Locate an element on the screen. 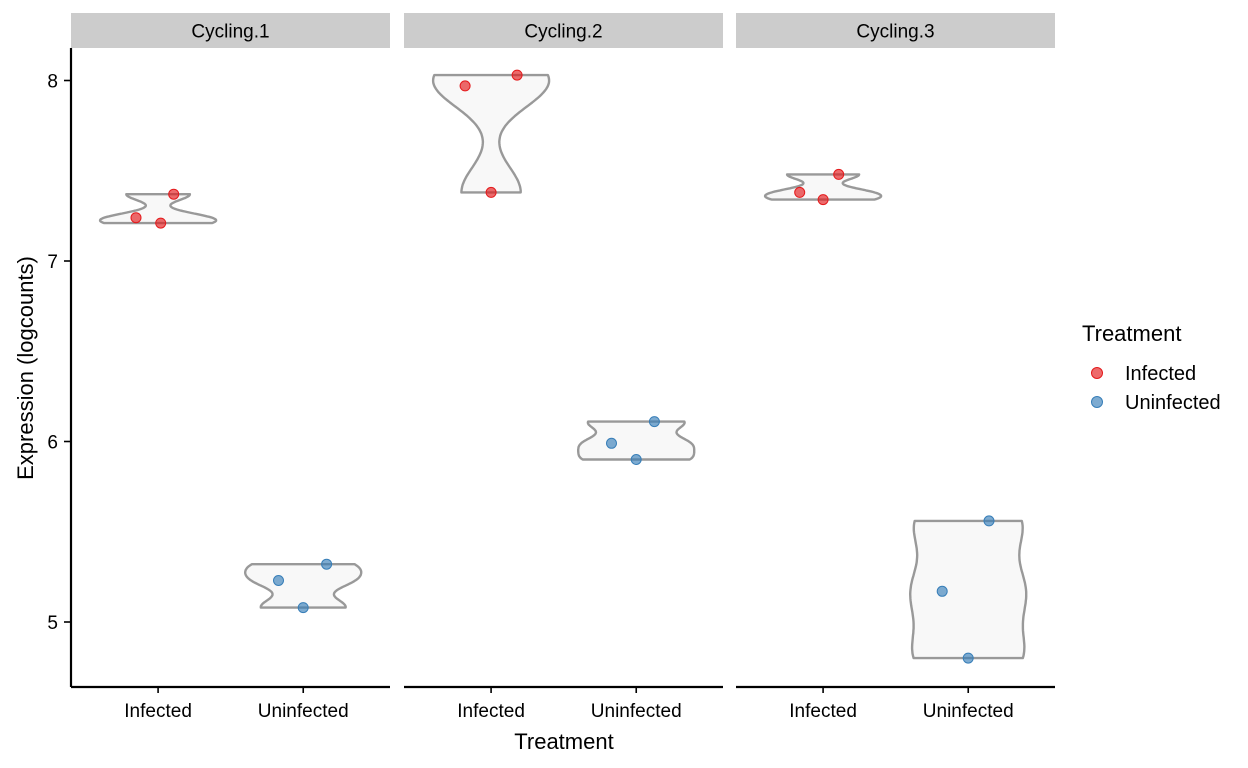 Image resolution: width=1248 pixels, height=768 pixels. legend-label: Uninfected is located at coordinates (1173, 403).